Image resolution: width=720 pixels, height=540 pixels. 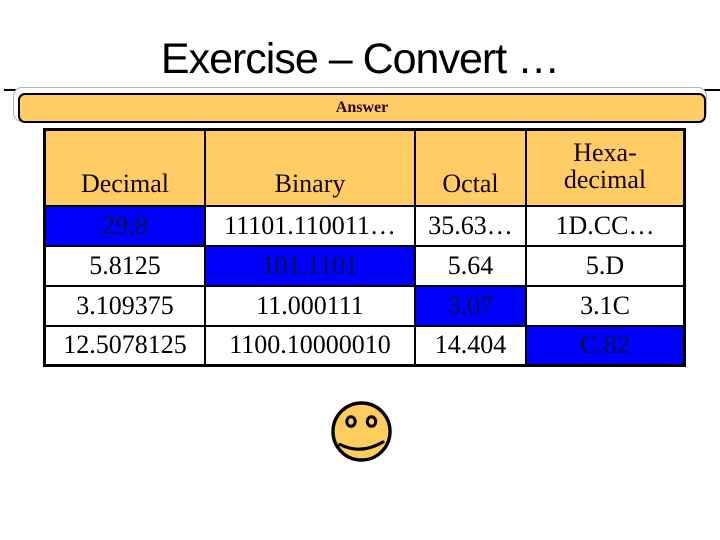 What do you see at coordinates (470, 305) in the screenshot?
I see `cell-octal: 3.07` at bounding box center [470, 305].